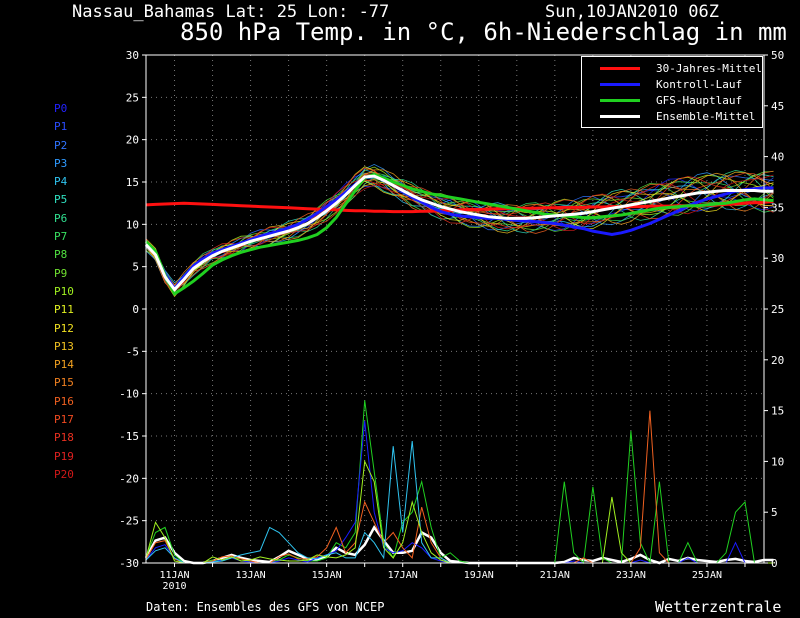 The image size is (800, 618). What do you see at coordinates (774, 512) in the screenshot?
I see `right-tick-label: 5` at bounding box center [774, 512].